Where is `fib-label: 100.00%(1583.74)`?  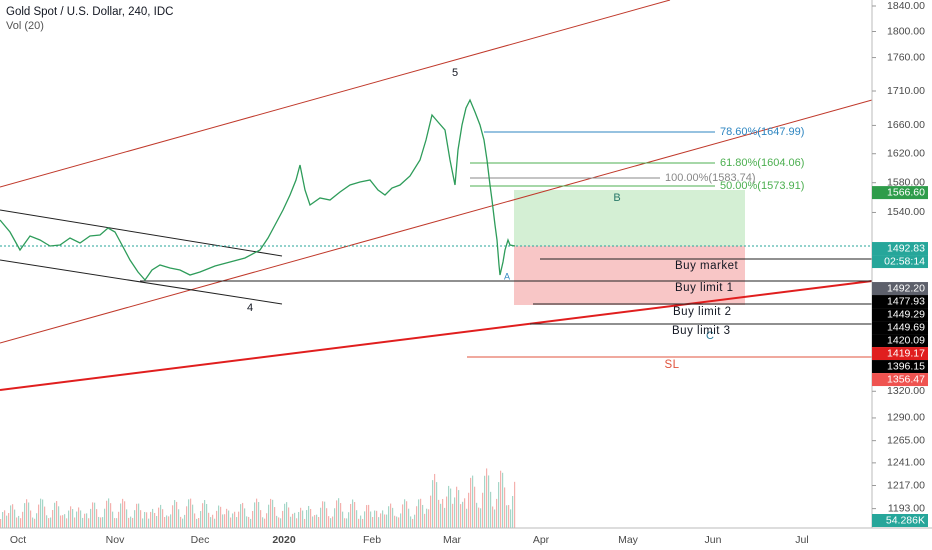
fib-label: 100.00%(1583.74) is located at coordinates (710, 178).